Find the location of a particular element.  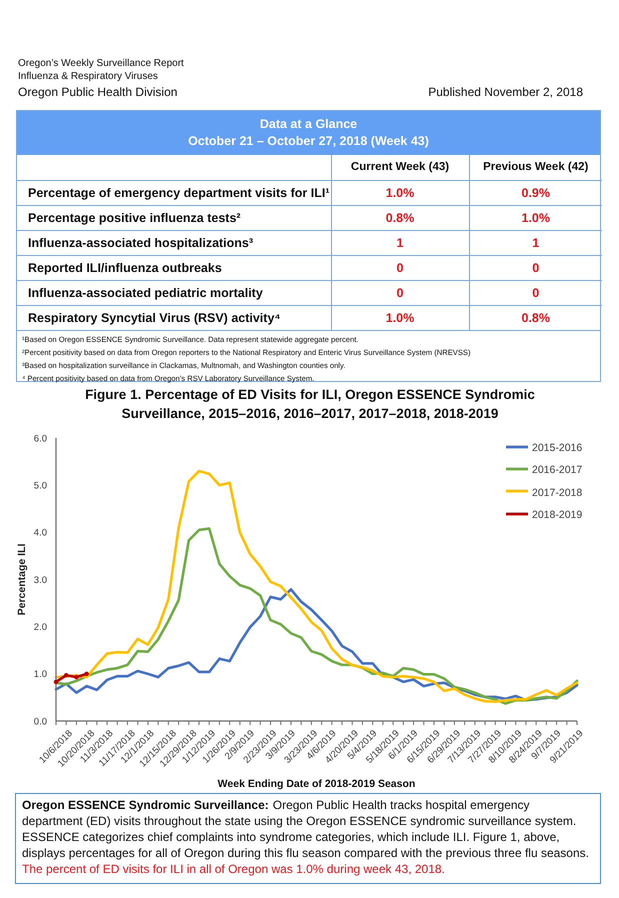

text: ESSENCE categorizes chief complaints into syndrome categories, which include ILI. Figure 1, above, is located at coordinates (291, 837).